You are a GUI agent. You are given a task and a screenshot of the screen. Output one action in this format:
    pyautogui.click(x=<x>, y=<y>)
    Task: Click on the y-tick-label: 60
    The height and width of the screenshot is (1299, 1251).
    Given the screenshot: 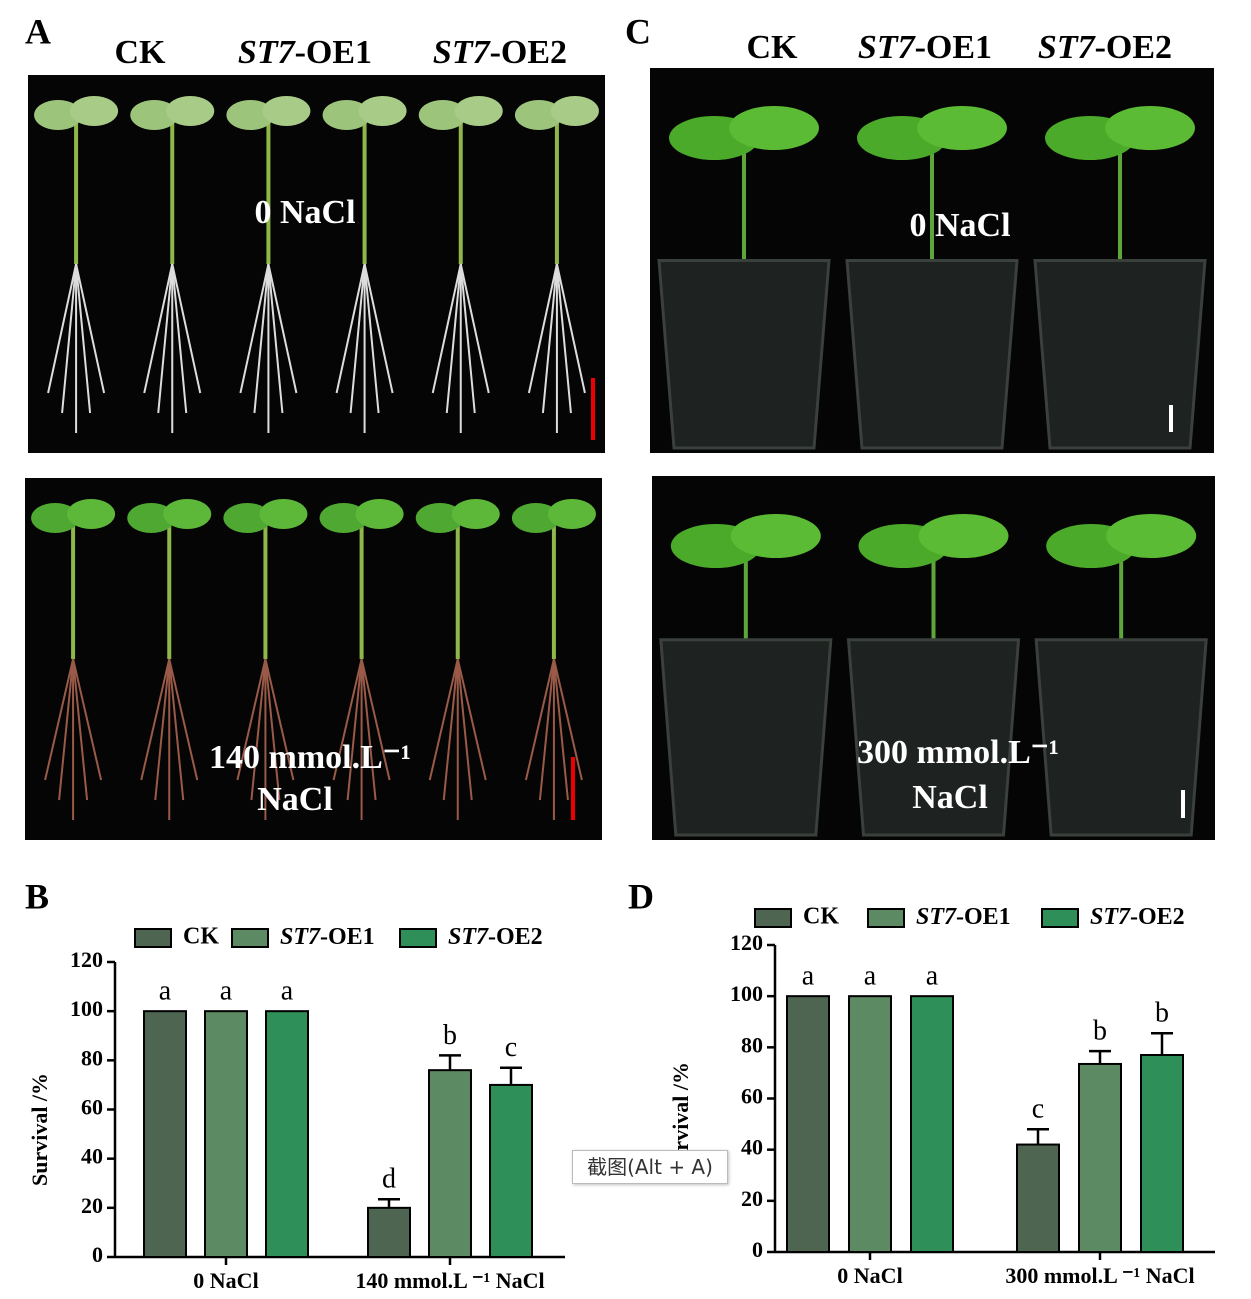 What is the action you would take?
    pyautogui.click(x=92, y=1107)
    